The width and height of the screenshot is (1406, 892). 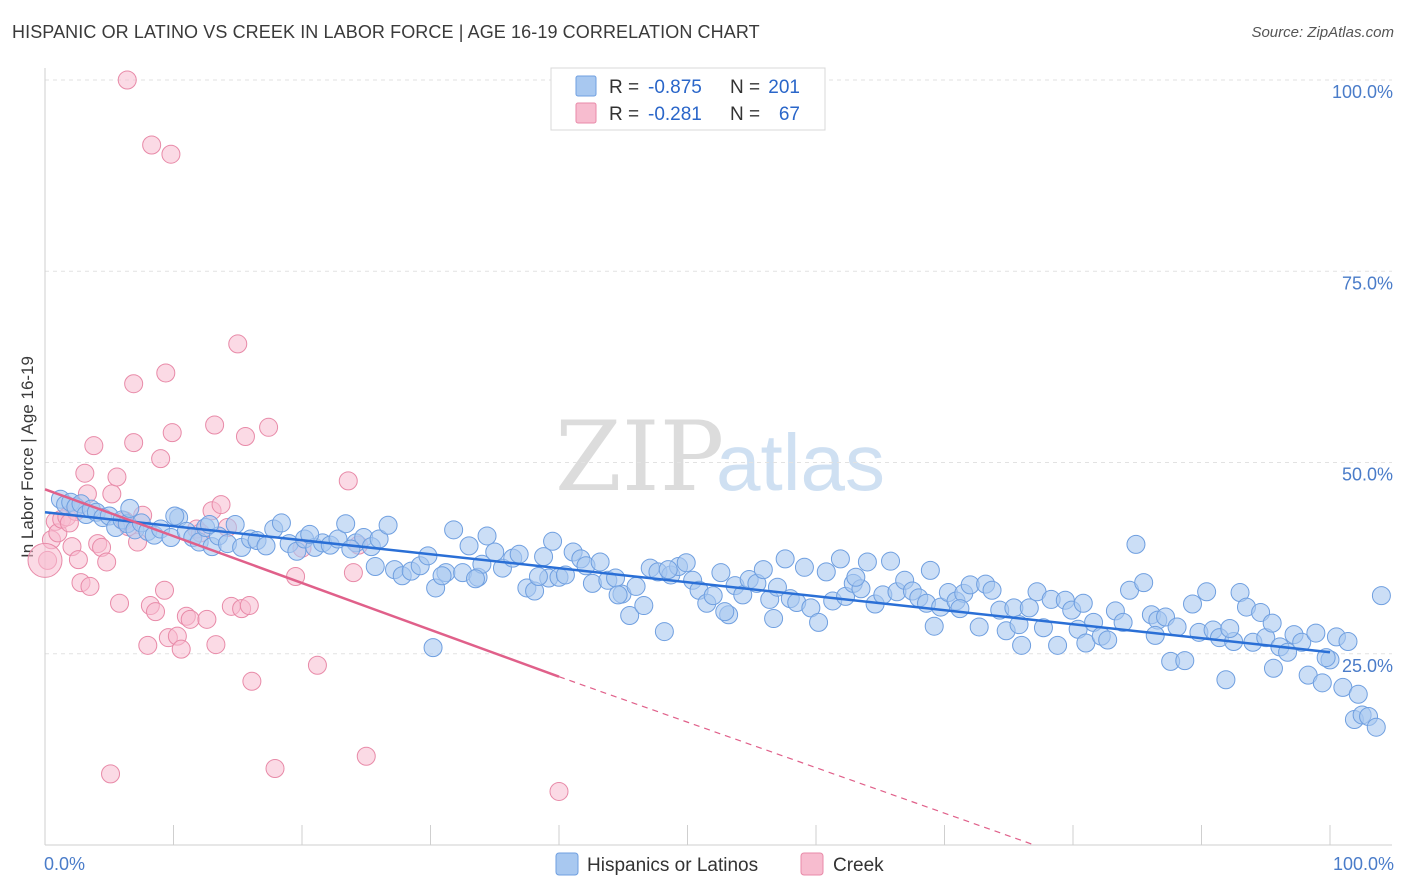 I want to click on watermark-zip: ZIP, so click(x=639, y=457).